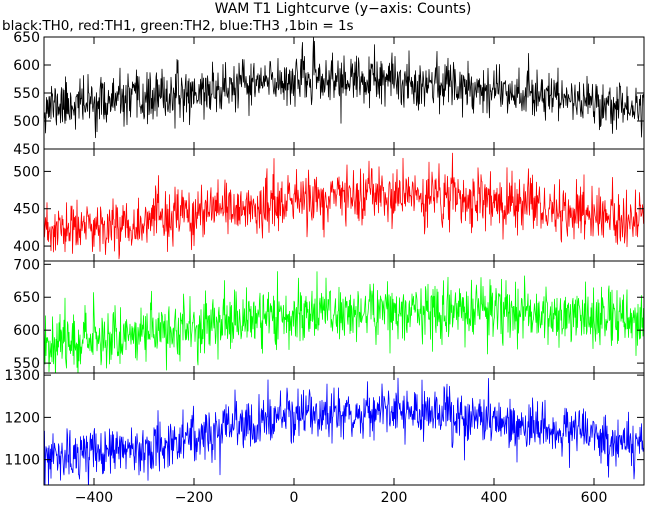 The image size is (650, 505). Describe the element at coordinates (194, 497) in the screenshot. I see `x-tick-label: −200` at that location.